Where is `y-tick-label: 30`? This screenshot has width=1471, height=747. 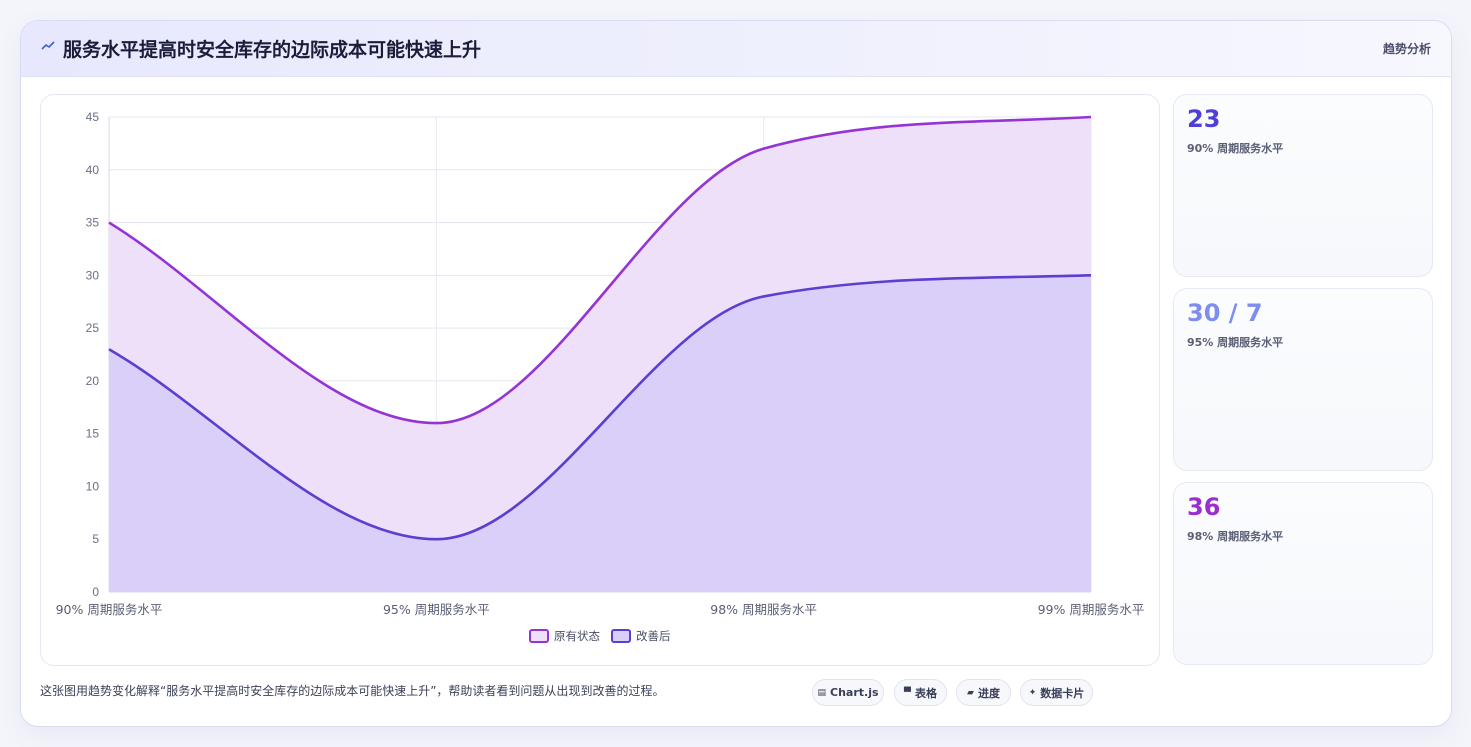 y-tick-label: 30 is located at coordinates (93, 275).